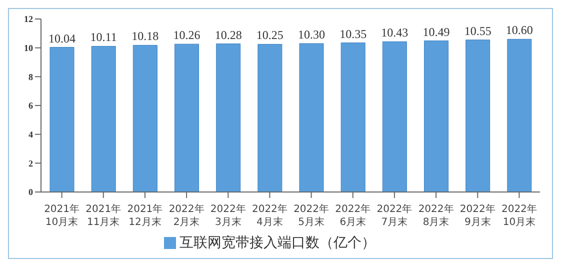  I want to click on legend-label: 互联网宽带接入端口数（亿个）, so click(278, 243).